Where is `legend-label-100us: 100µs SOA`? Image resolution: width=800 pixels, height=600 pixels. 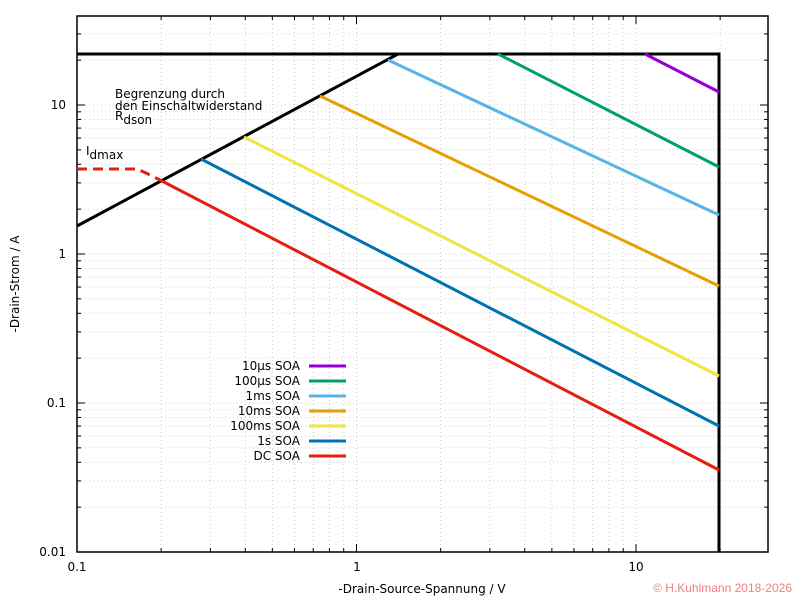 legend-label-100us: 100µs SOA is located at coordinates (267, 381).